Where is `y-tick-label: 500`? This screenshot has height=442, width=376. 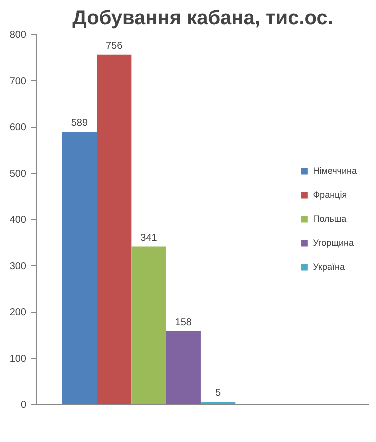 y-tick-label: 500 is located at coordinates (18, 174).